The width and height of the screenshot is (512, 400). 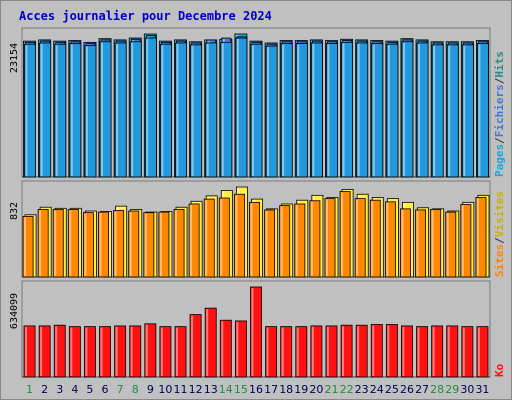 I want to click on x-day-label: 19, so click(x=301, y=389).